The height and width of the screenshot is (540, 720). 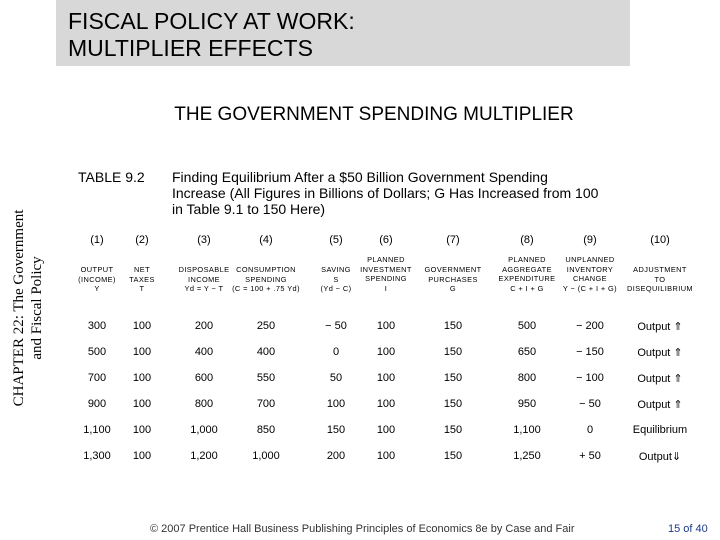 What do you see at coordinates (590, 352) in the screenshot?
I see `table-cell: − 150` at bounding box center [590, 352].